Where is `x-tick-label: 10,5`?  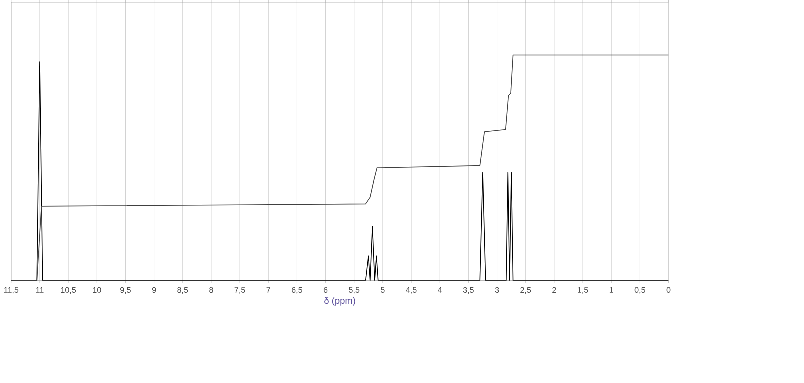 x-tick-label: 10,5 is located at coordinates (68, 291).